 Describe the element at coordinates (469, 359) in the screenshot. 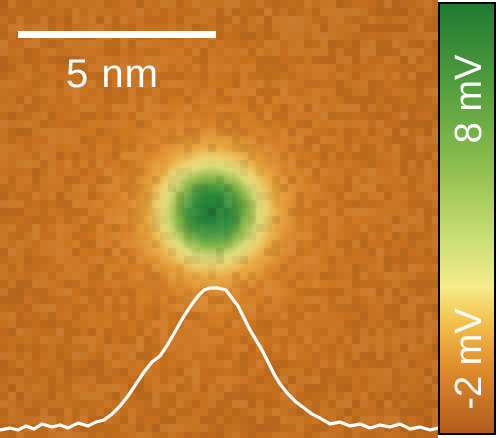

I see `colorbar-min-label: -2 mV` at that location.